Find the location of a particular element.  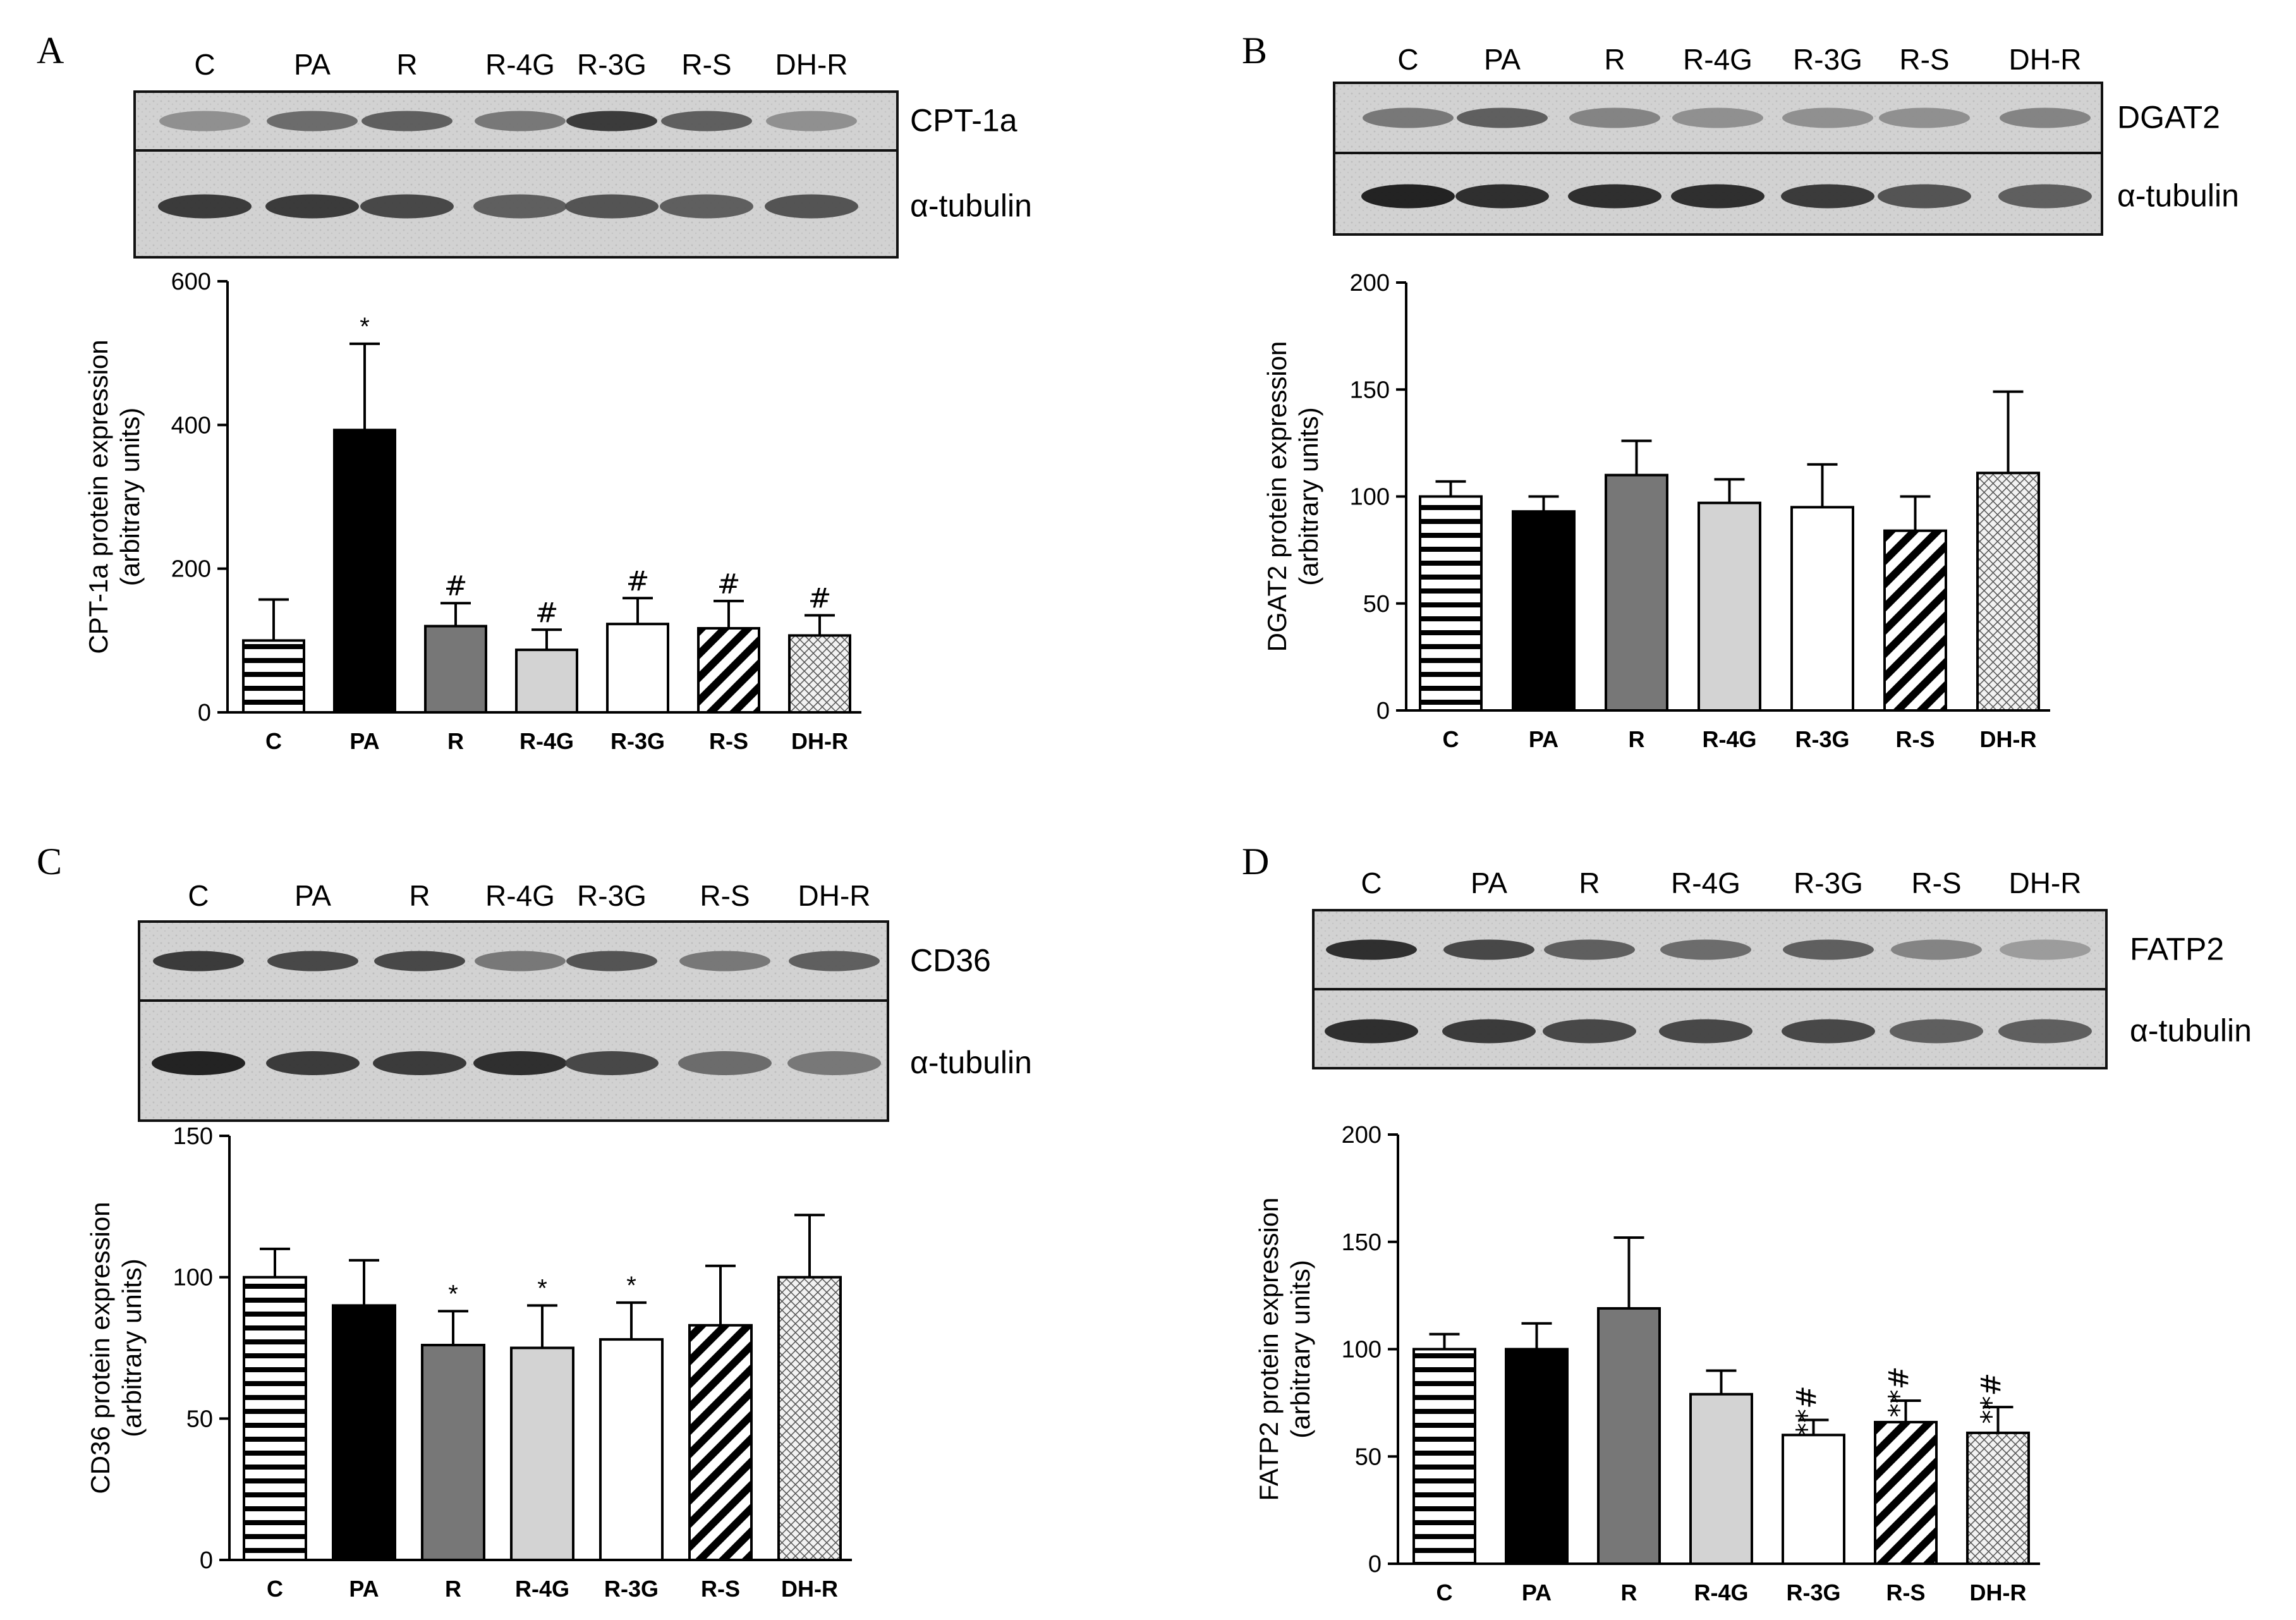

lane-label: DH-R is located at coordinates (811, 64).